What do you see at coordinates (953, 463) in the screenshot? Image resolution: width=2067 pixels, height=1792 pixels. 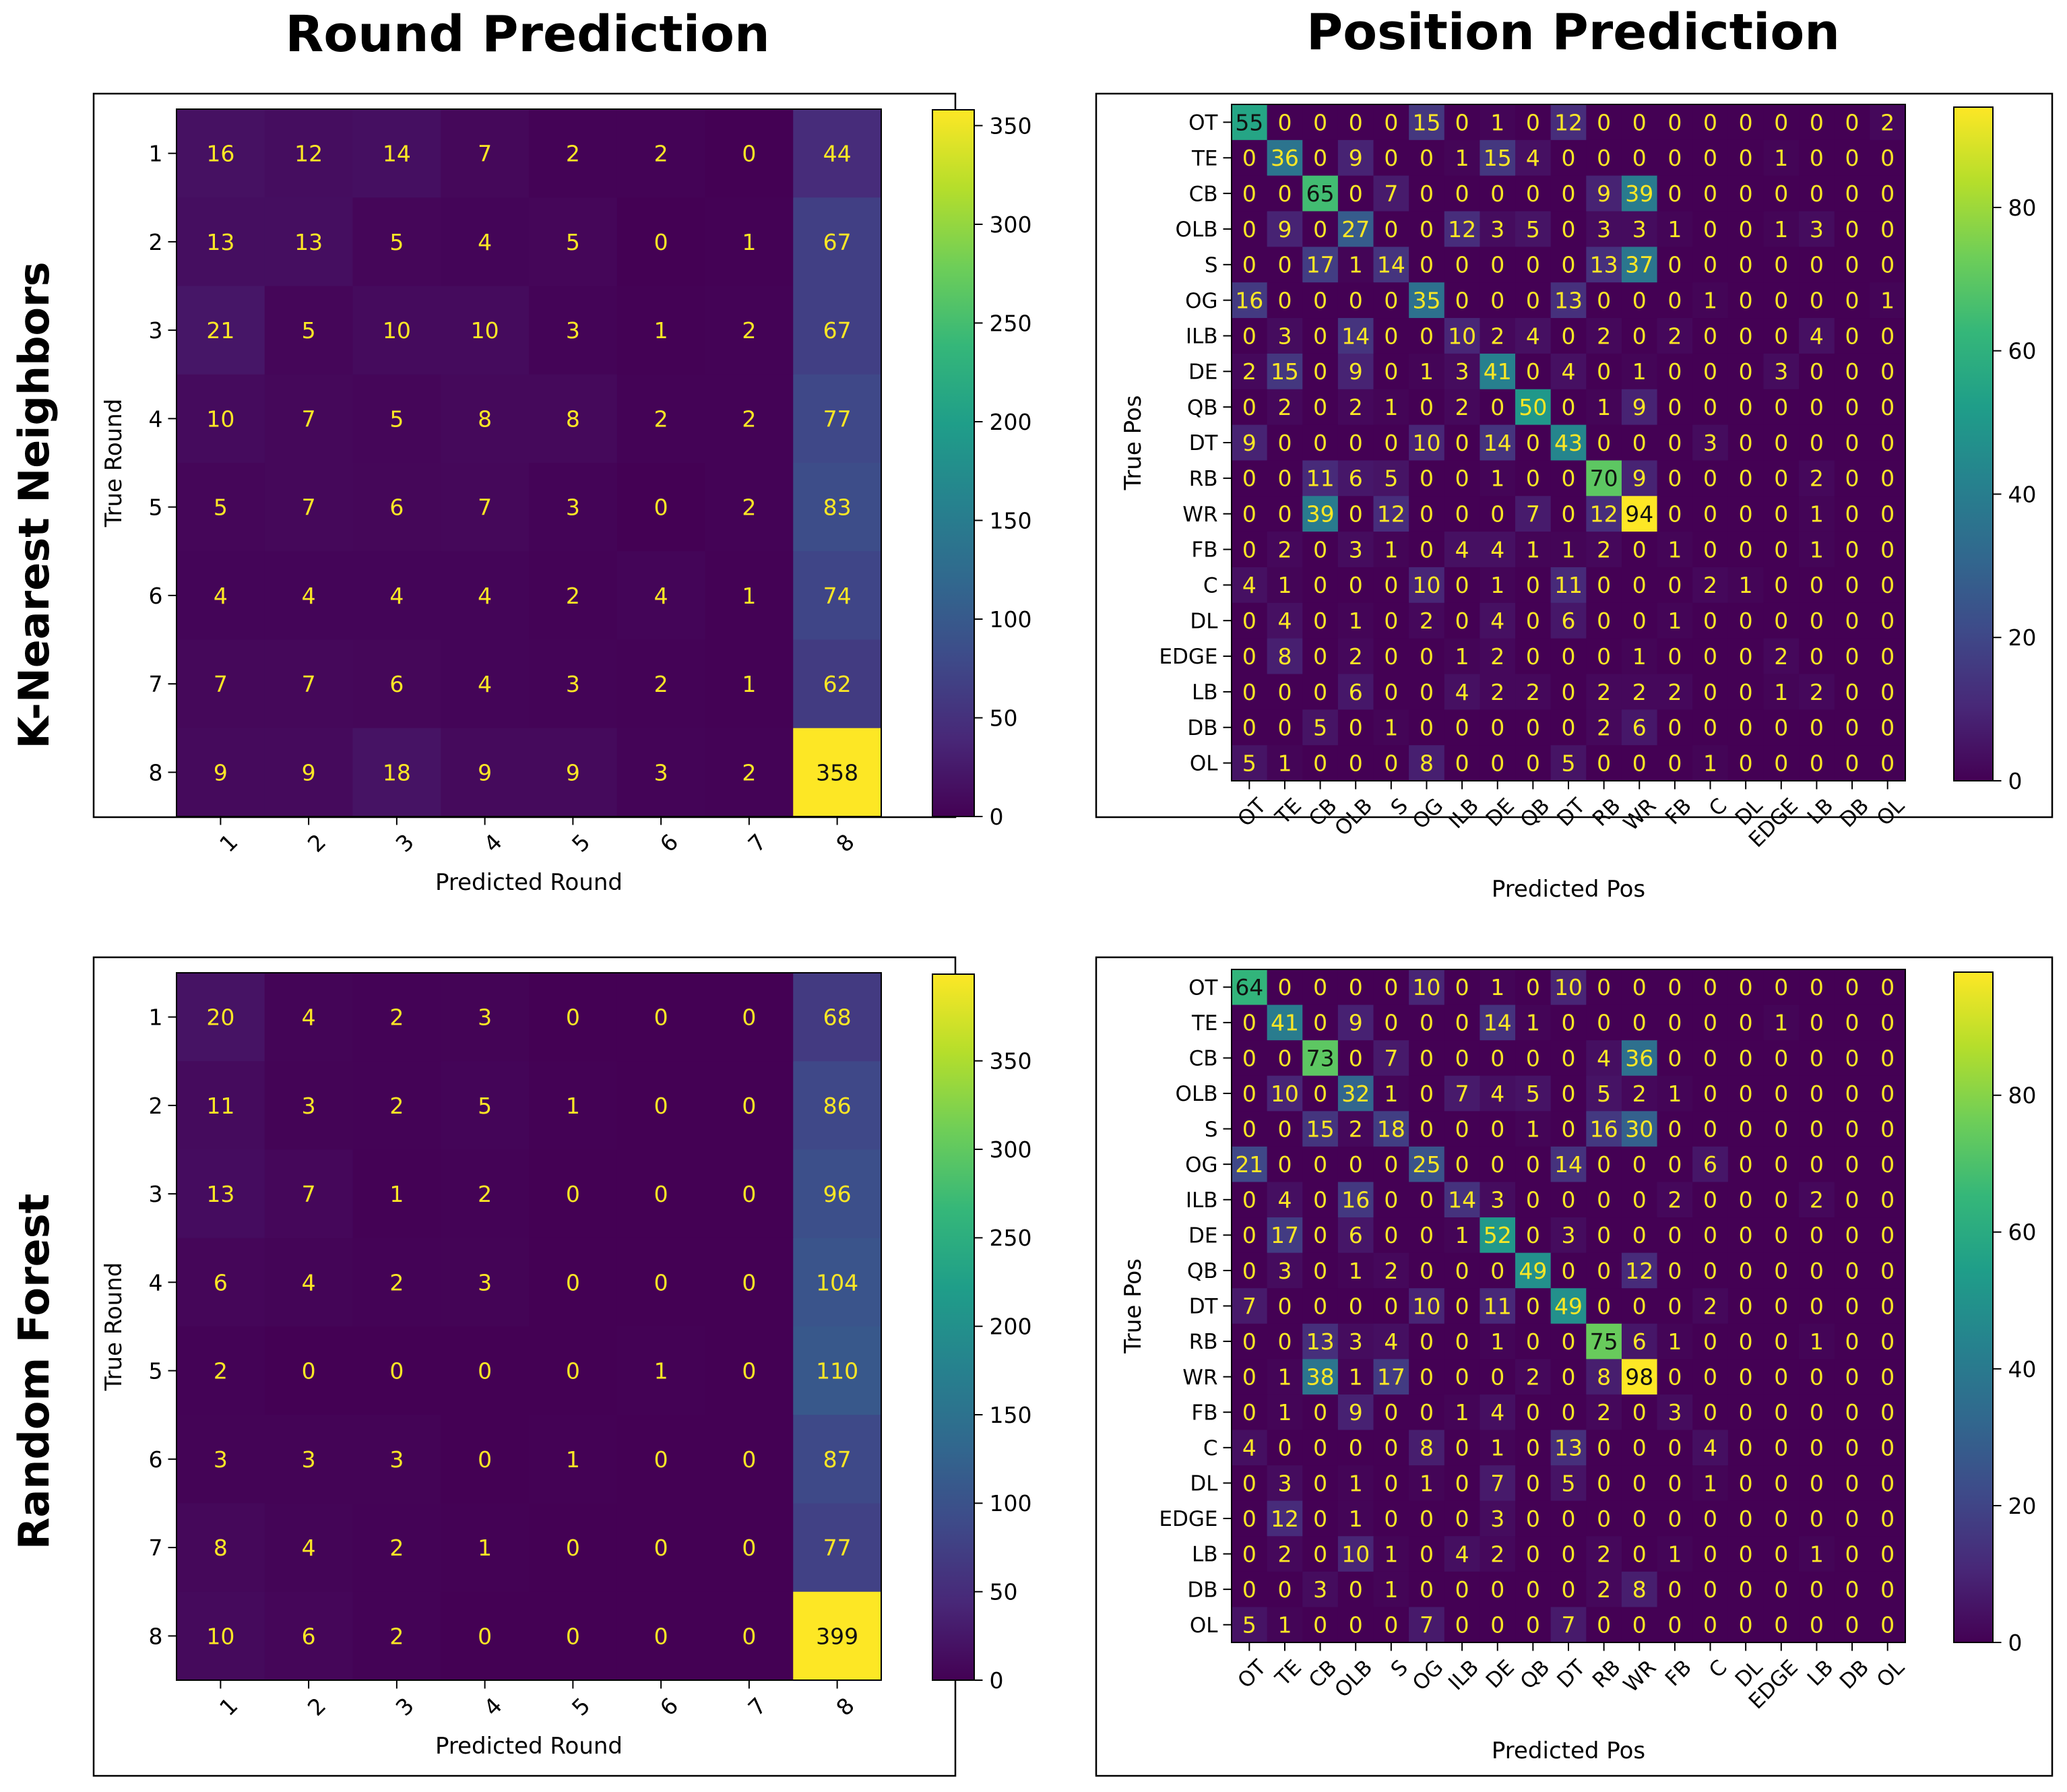 I see `colorbar` at bounding box center [953, 463].